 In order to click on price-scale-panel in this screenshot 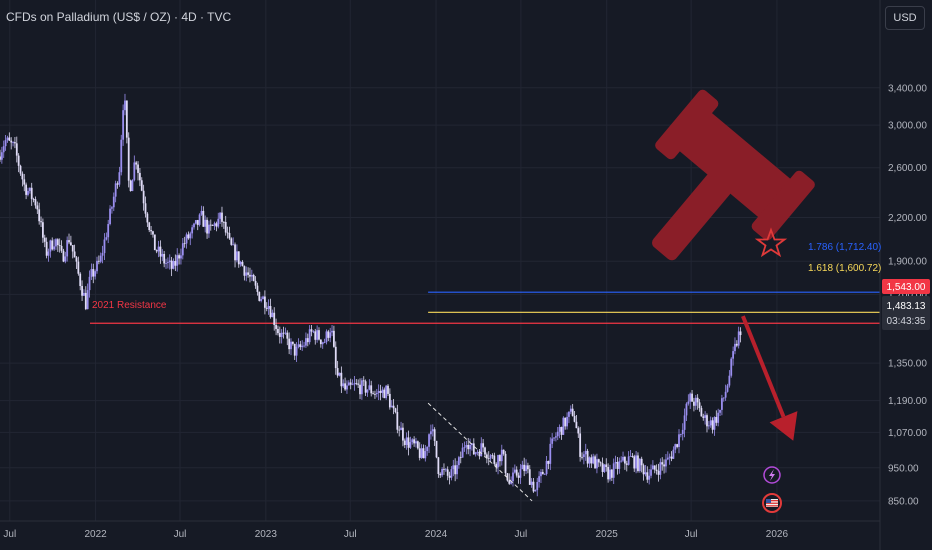, I will do `click(906, 275)`.